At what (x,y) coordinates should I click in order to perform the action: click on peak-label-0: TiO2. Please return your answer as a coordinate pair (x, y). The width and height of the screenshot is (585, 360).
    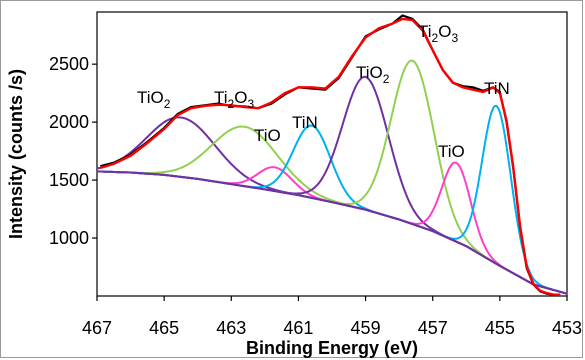
    Looking at the image, I should click on (154, 99).